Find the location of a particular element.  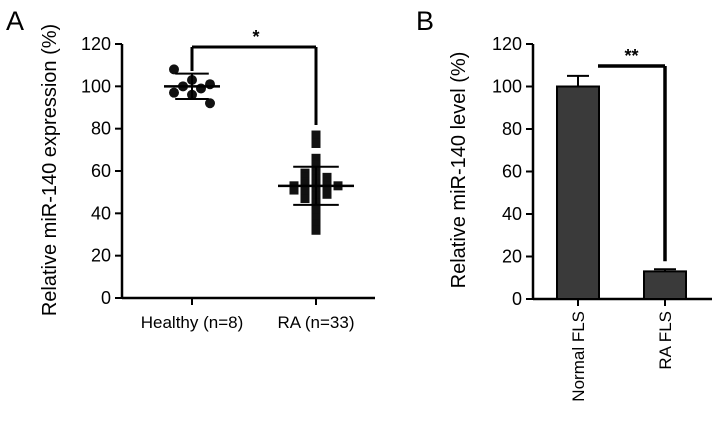

x-category-label: Normal FLS is located at coordinates (578, 356).